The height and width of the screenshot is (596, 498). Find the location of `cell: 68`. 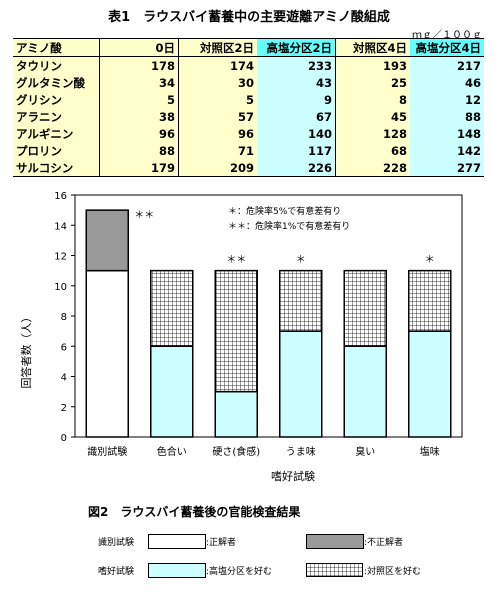

cell: 68 is located at coordinates (372, 150).